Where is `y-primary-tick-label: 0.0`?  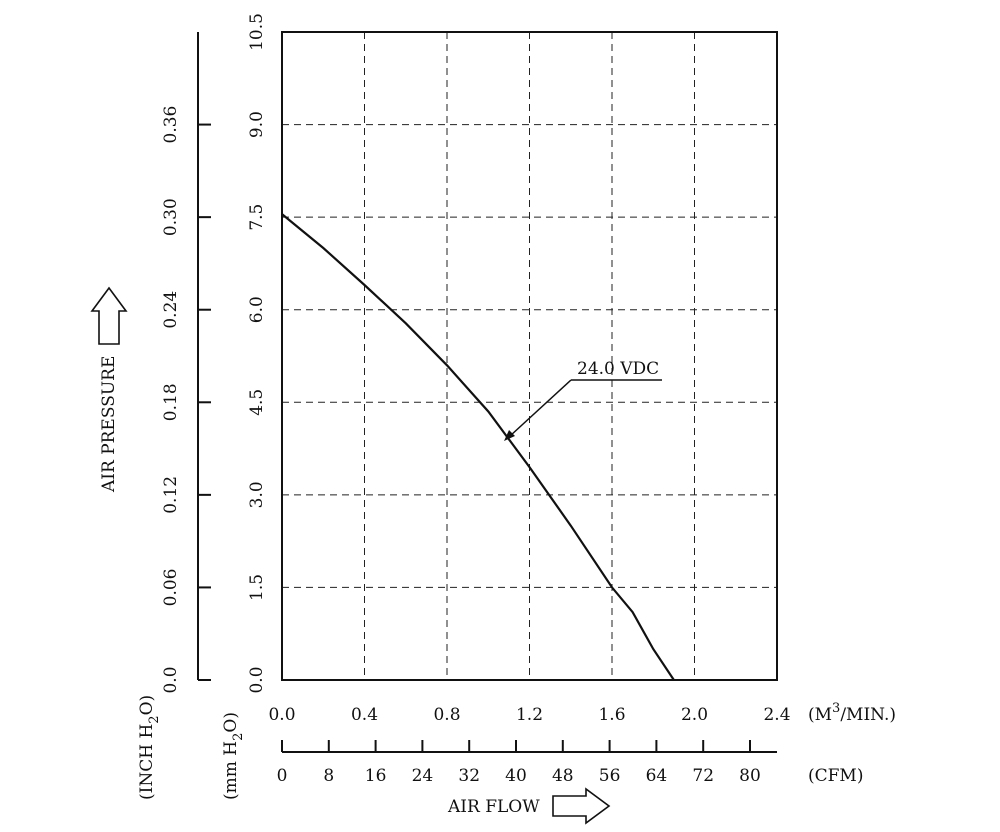 y-primary-tick-label: 0.0 is located at coordinates (257, 679).